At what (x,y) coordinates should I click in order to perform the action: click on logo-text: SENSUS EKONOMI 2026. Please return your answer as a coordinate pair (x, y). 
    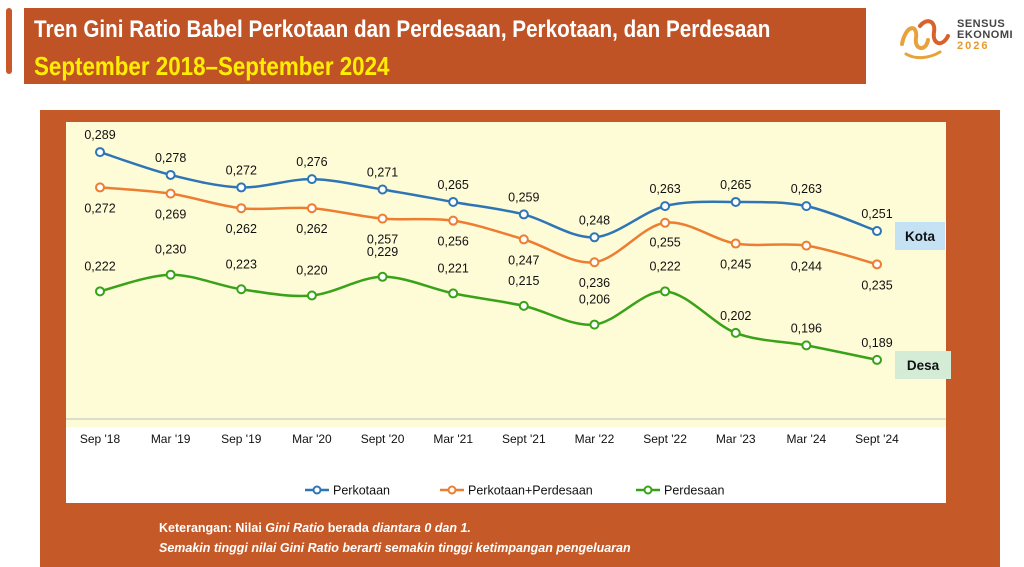
    Looking at the image, I should click on (985, 35).